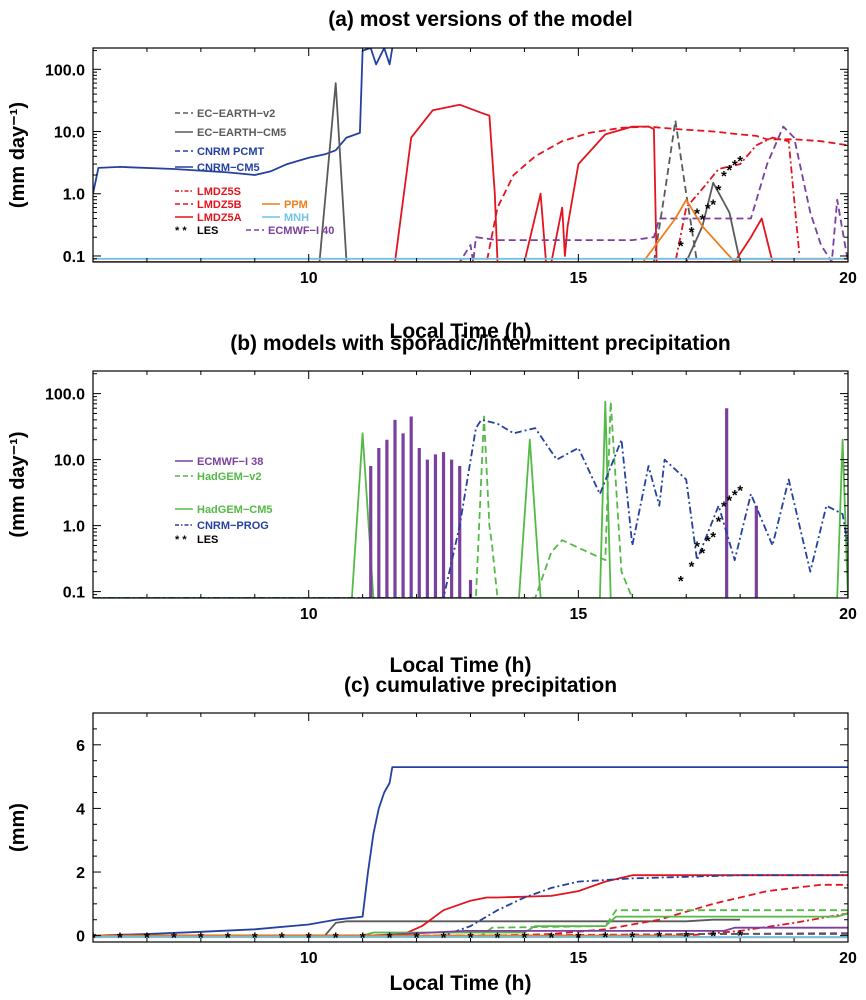  What do you see at coordinates (233, 526) in the screenshot?
I see `legend-label: CNRM−PROG` at bounding box center [233, 526].